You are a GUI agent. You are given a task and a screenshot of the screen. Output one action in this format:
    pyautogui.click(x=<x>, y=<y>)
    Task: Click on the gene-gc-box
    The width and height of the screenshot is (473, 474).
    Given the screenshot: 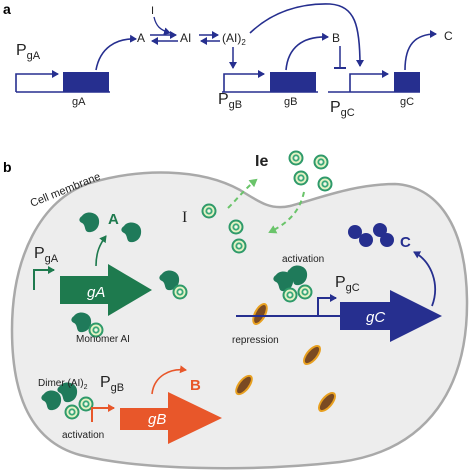 What is the action you would take?
    pyautogui.click(x=407, y=82)
    